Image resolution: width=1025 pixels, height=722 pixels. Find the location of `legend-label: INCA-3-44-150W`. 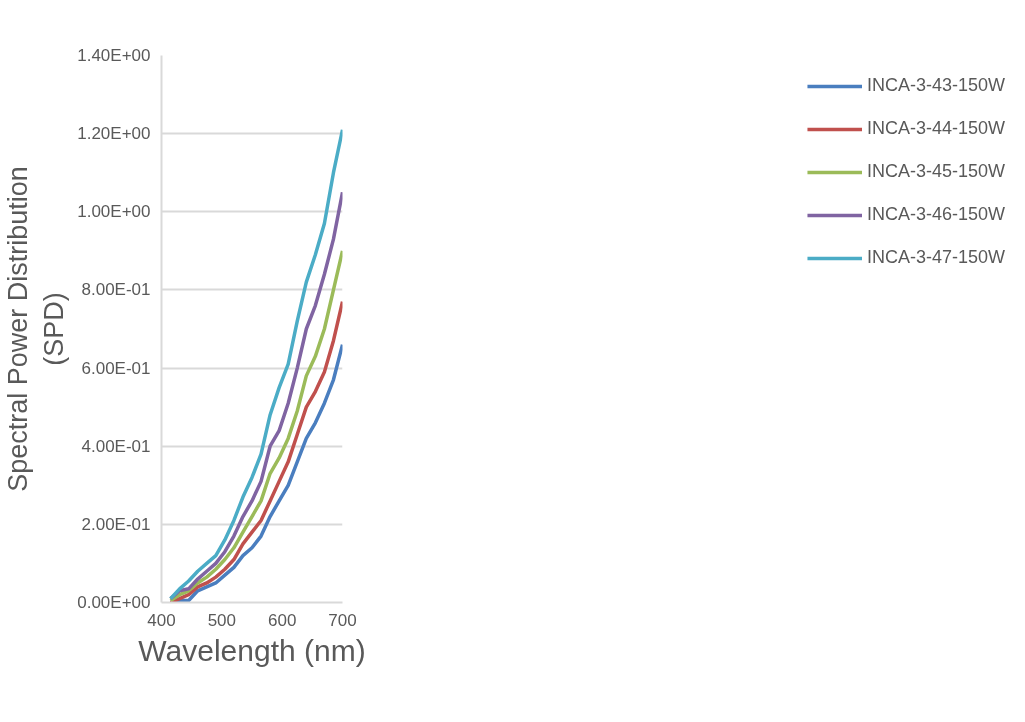

legend-label: INCA-3-44-150W is located at coordinates (935, 128).